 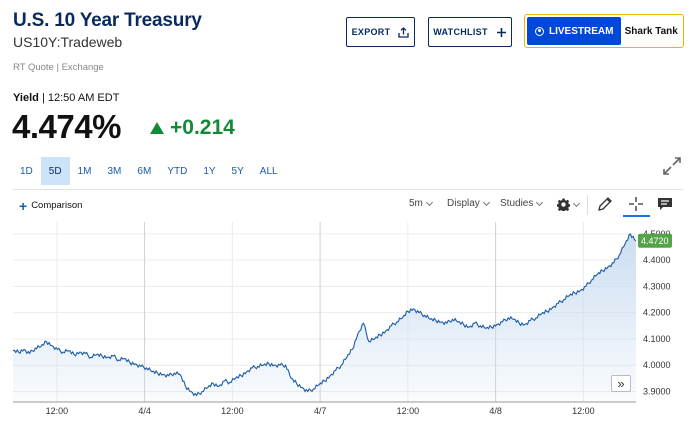 I want to click on studies-dropdown: Studies, so click(x=522, y=203).